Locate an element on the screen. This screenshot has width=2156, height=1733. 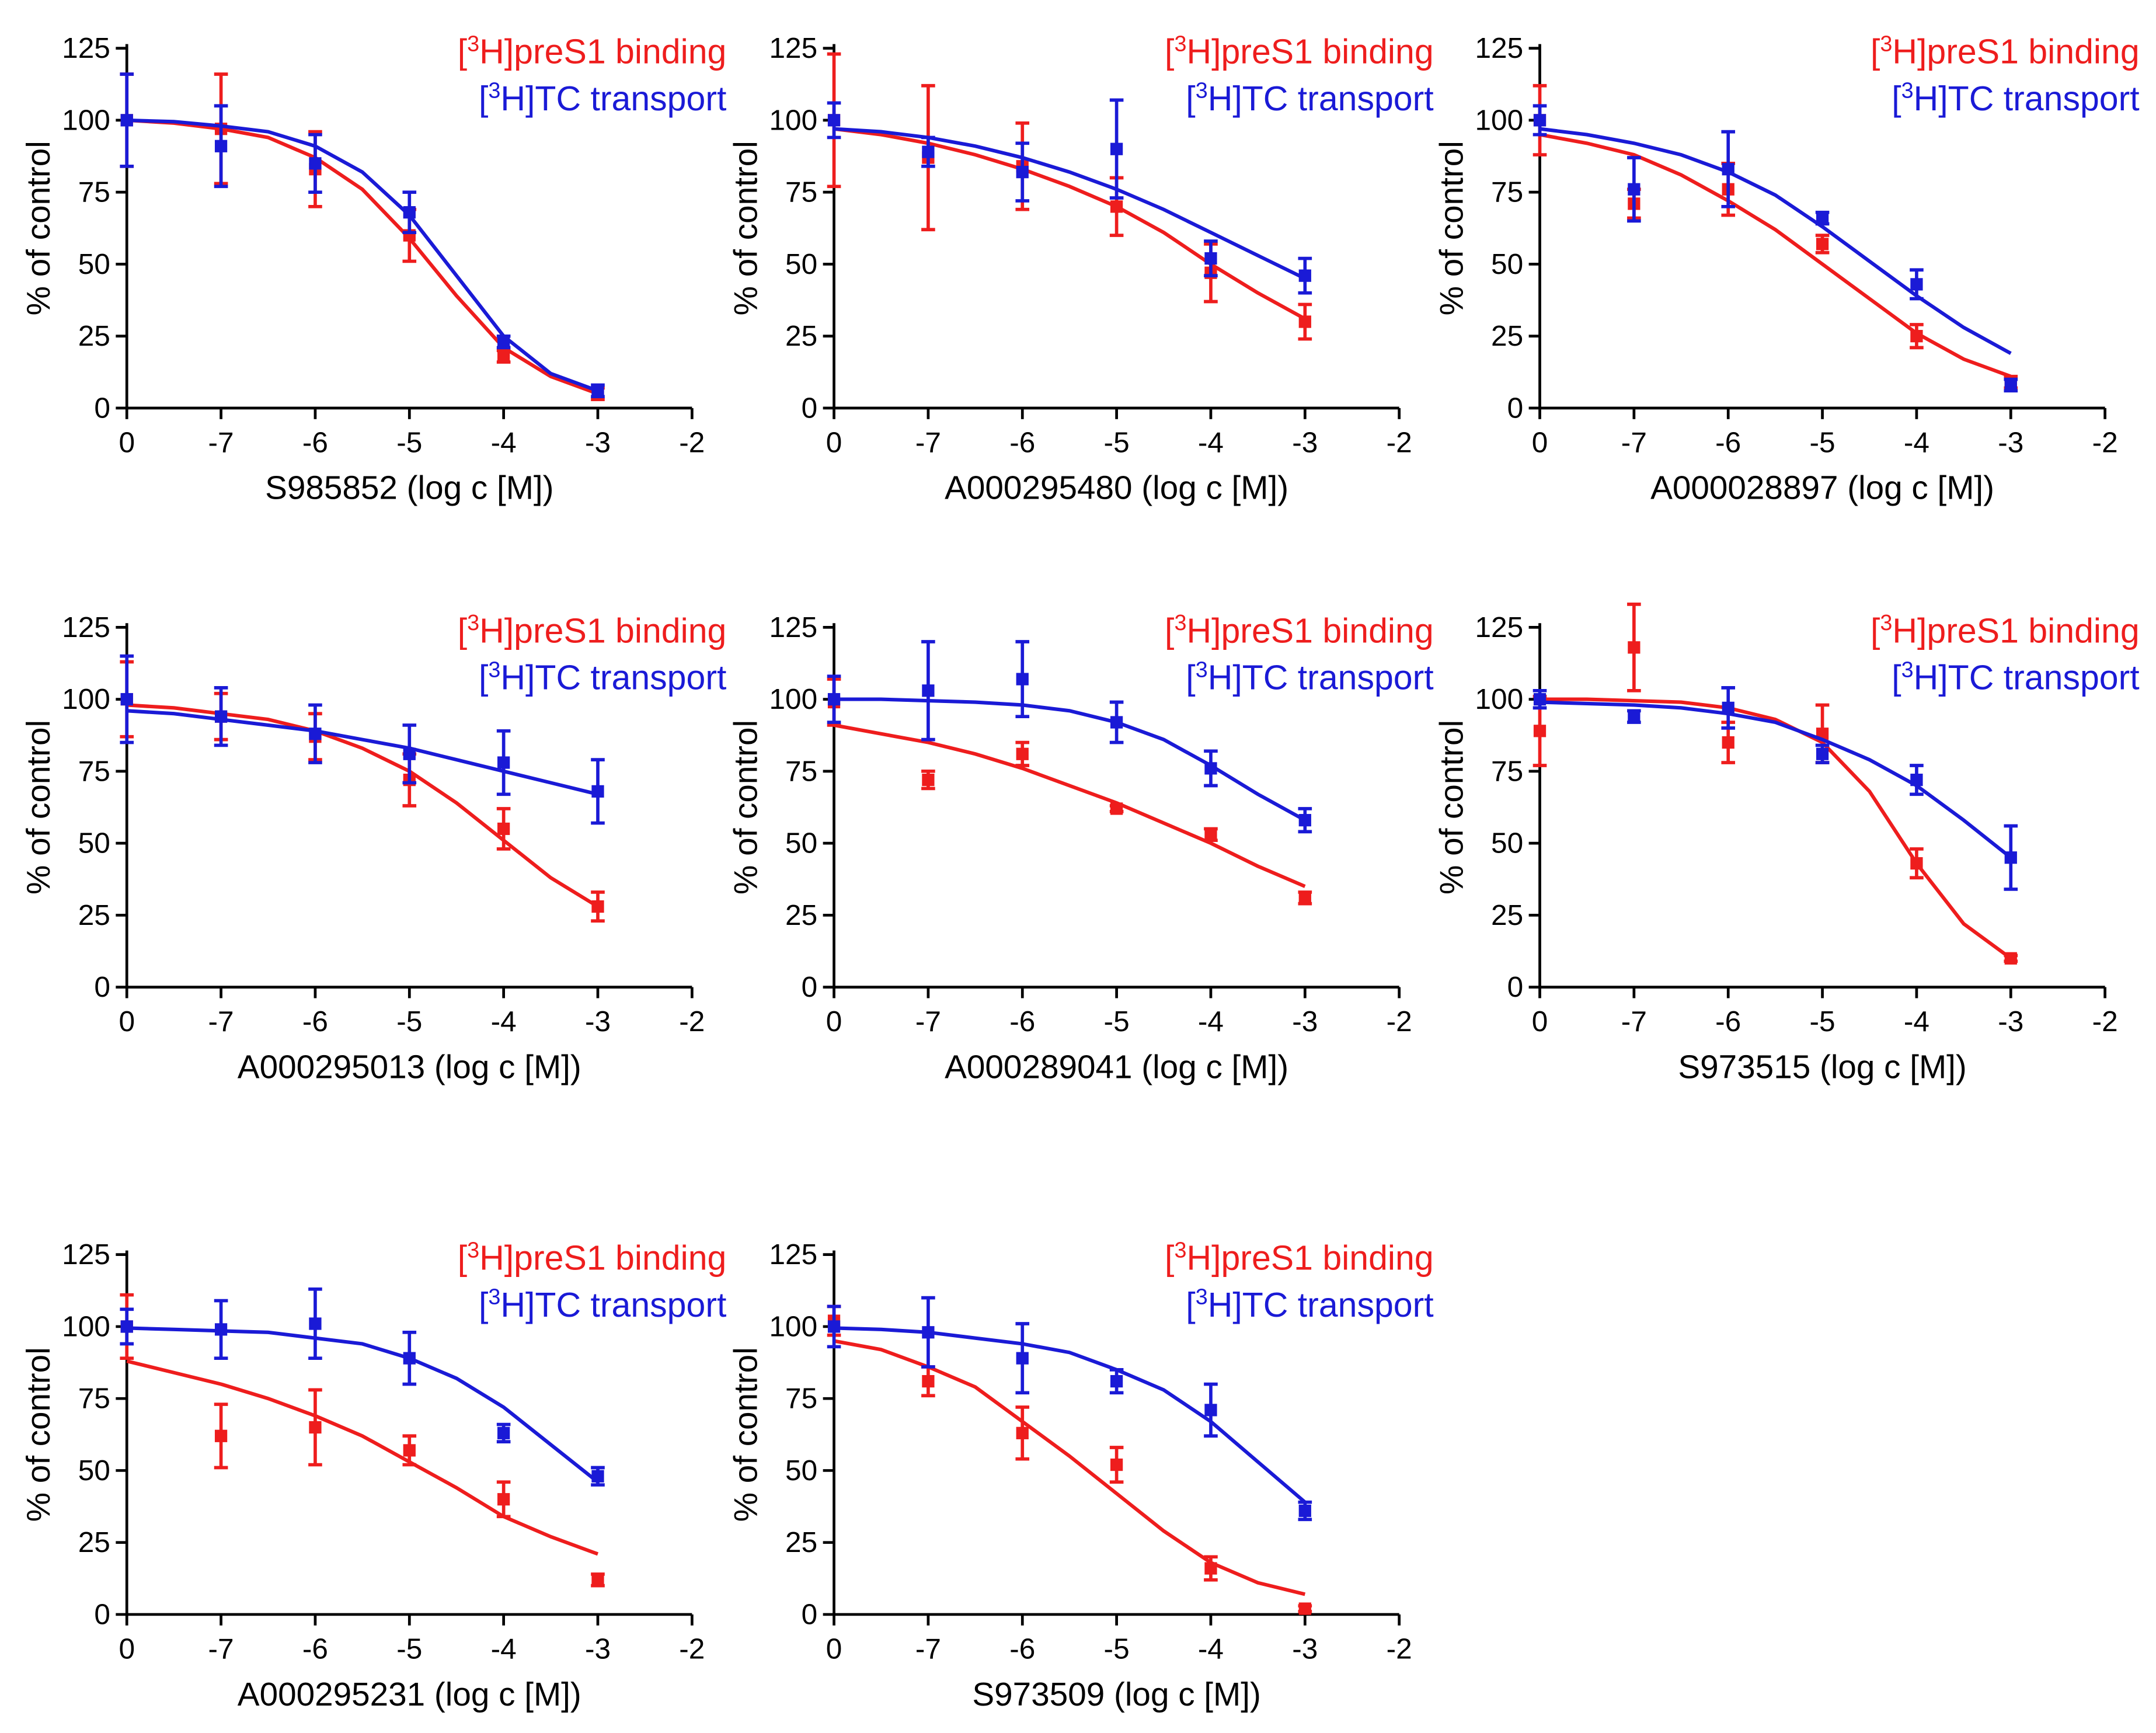
y-tick-label: 125 is located at coordinates (1499, 627).